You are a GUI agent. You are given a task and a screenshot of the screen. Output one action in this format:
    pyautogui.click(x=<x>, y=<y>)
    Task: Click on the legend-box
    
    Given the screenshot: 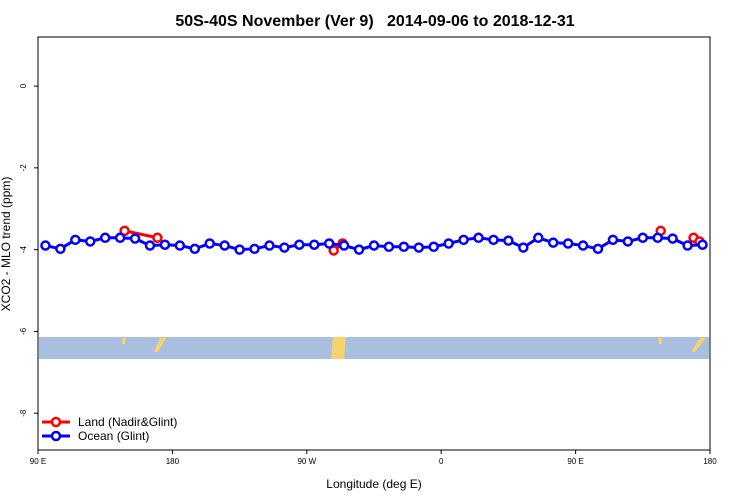 What is the action you would take?
    pyautogui.click(x=113, y=430)
    